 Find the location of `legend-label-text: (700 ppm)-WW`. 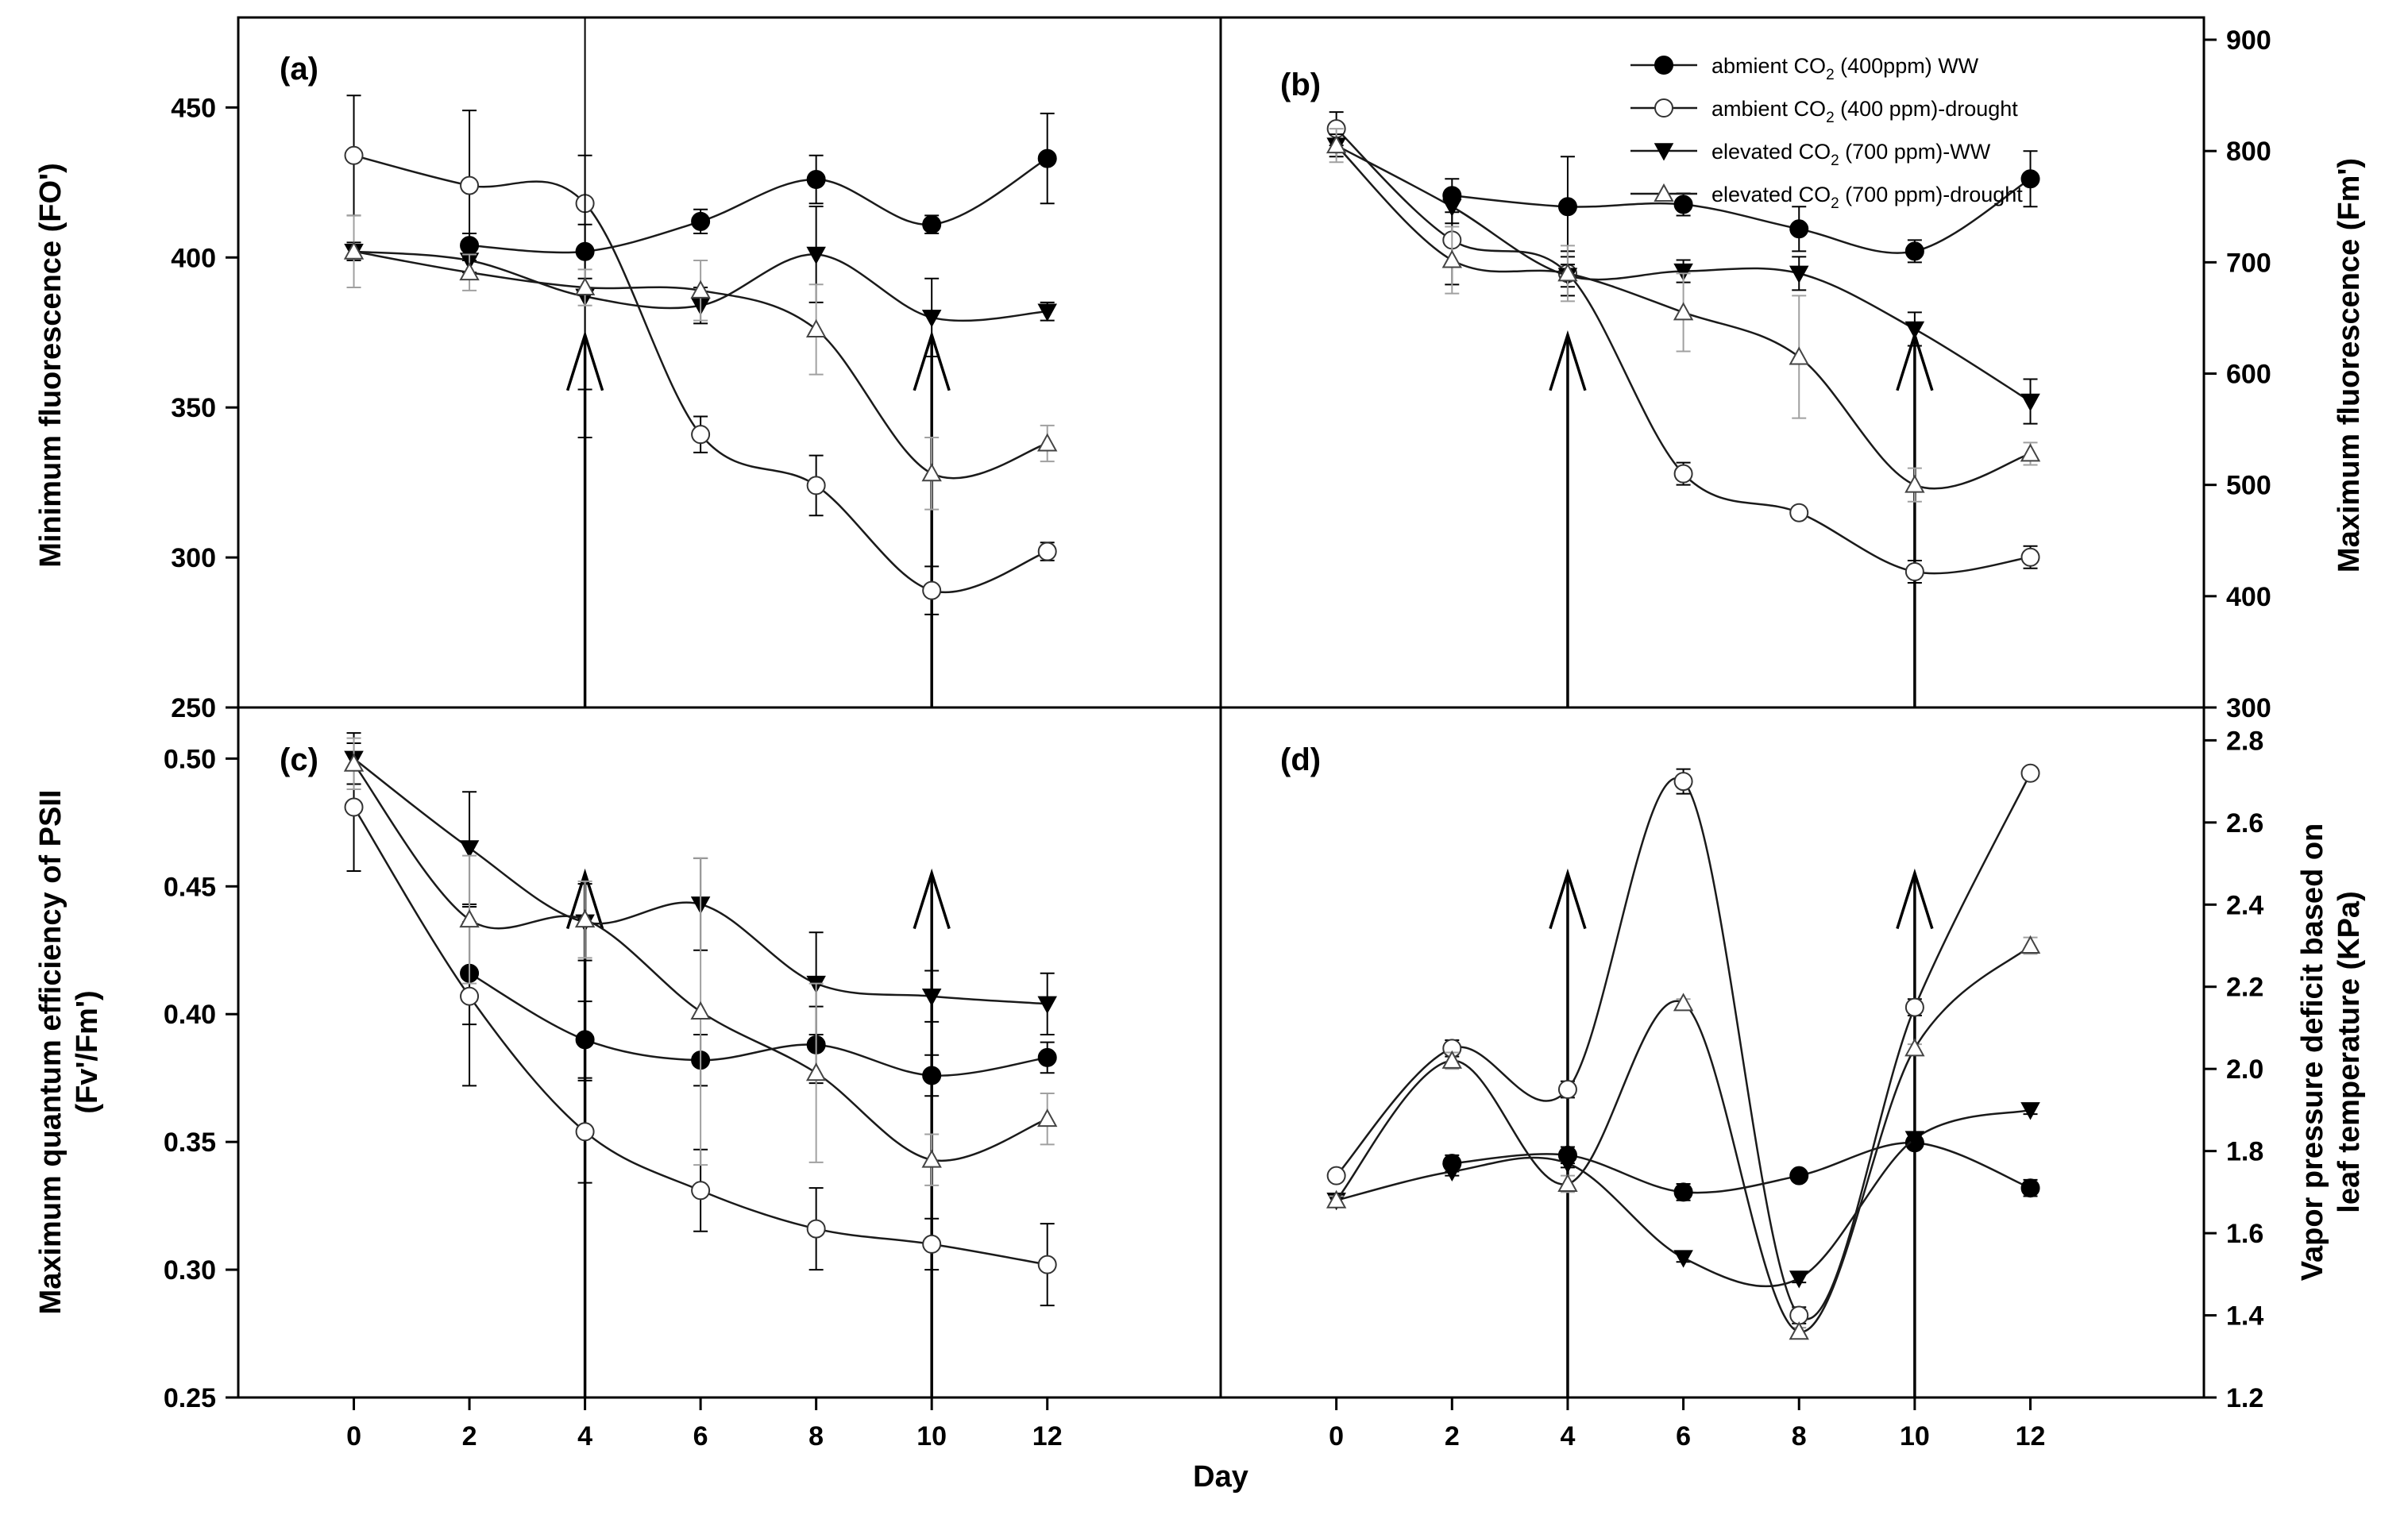

legend-label-text: (700 ppm)-WW is located at coordinates (1915, 152).